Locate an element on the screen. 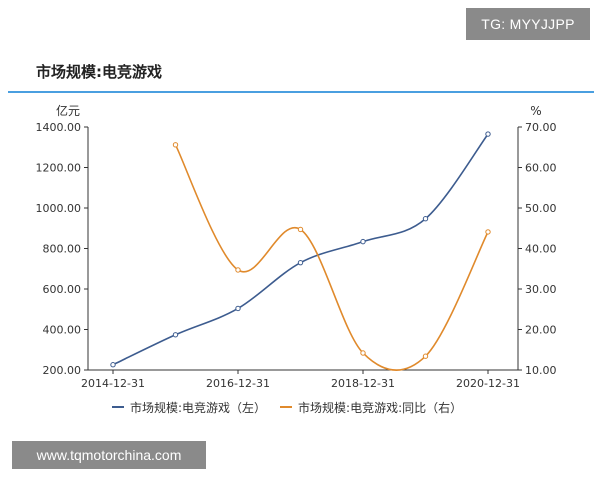 The height and width of the screenshot is (480, 600). y-left-tick-label: 1400.00 is located at coordinates (59, 127).